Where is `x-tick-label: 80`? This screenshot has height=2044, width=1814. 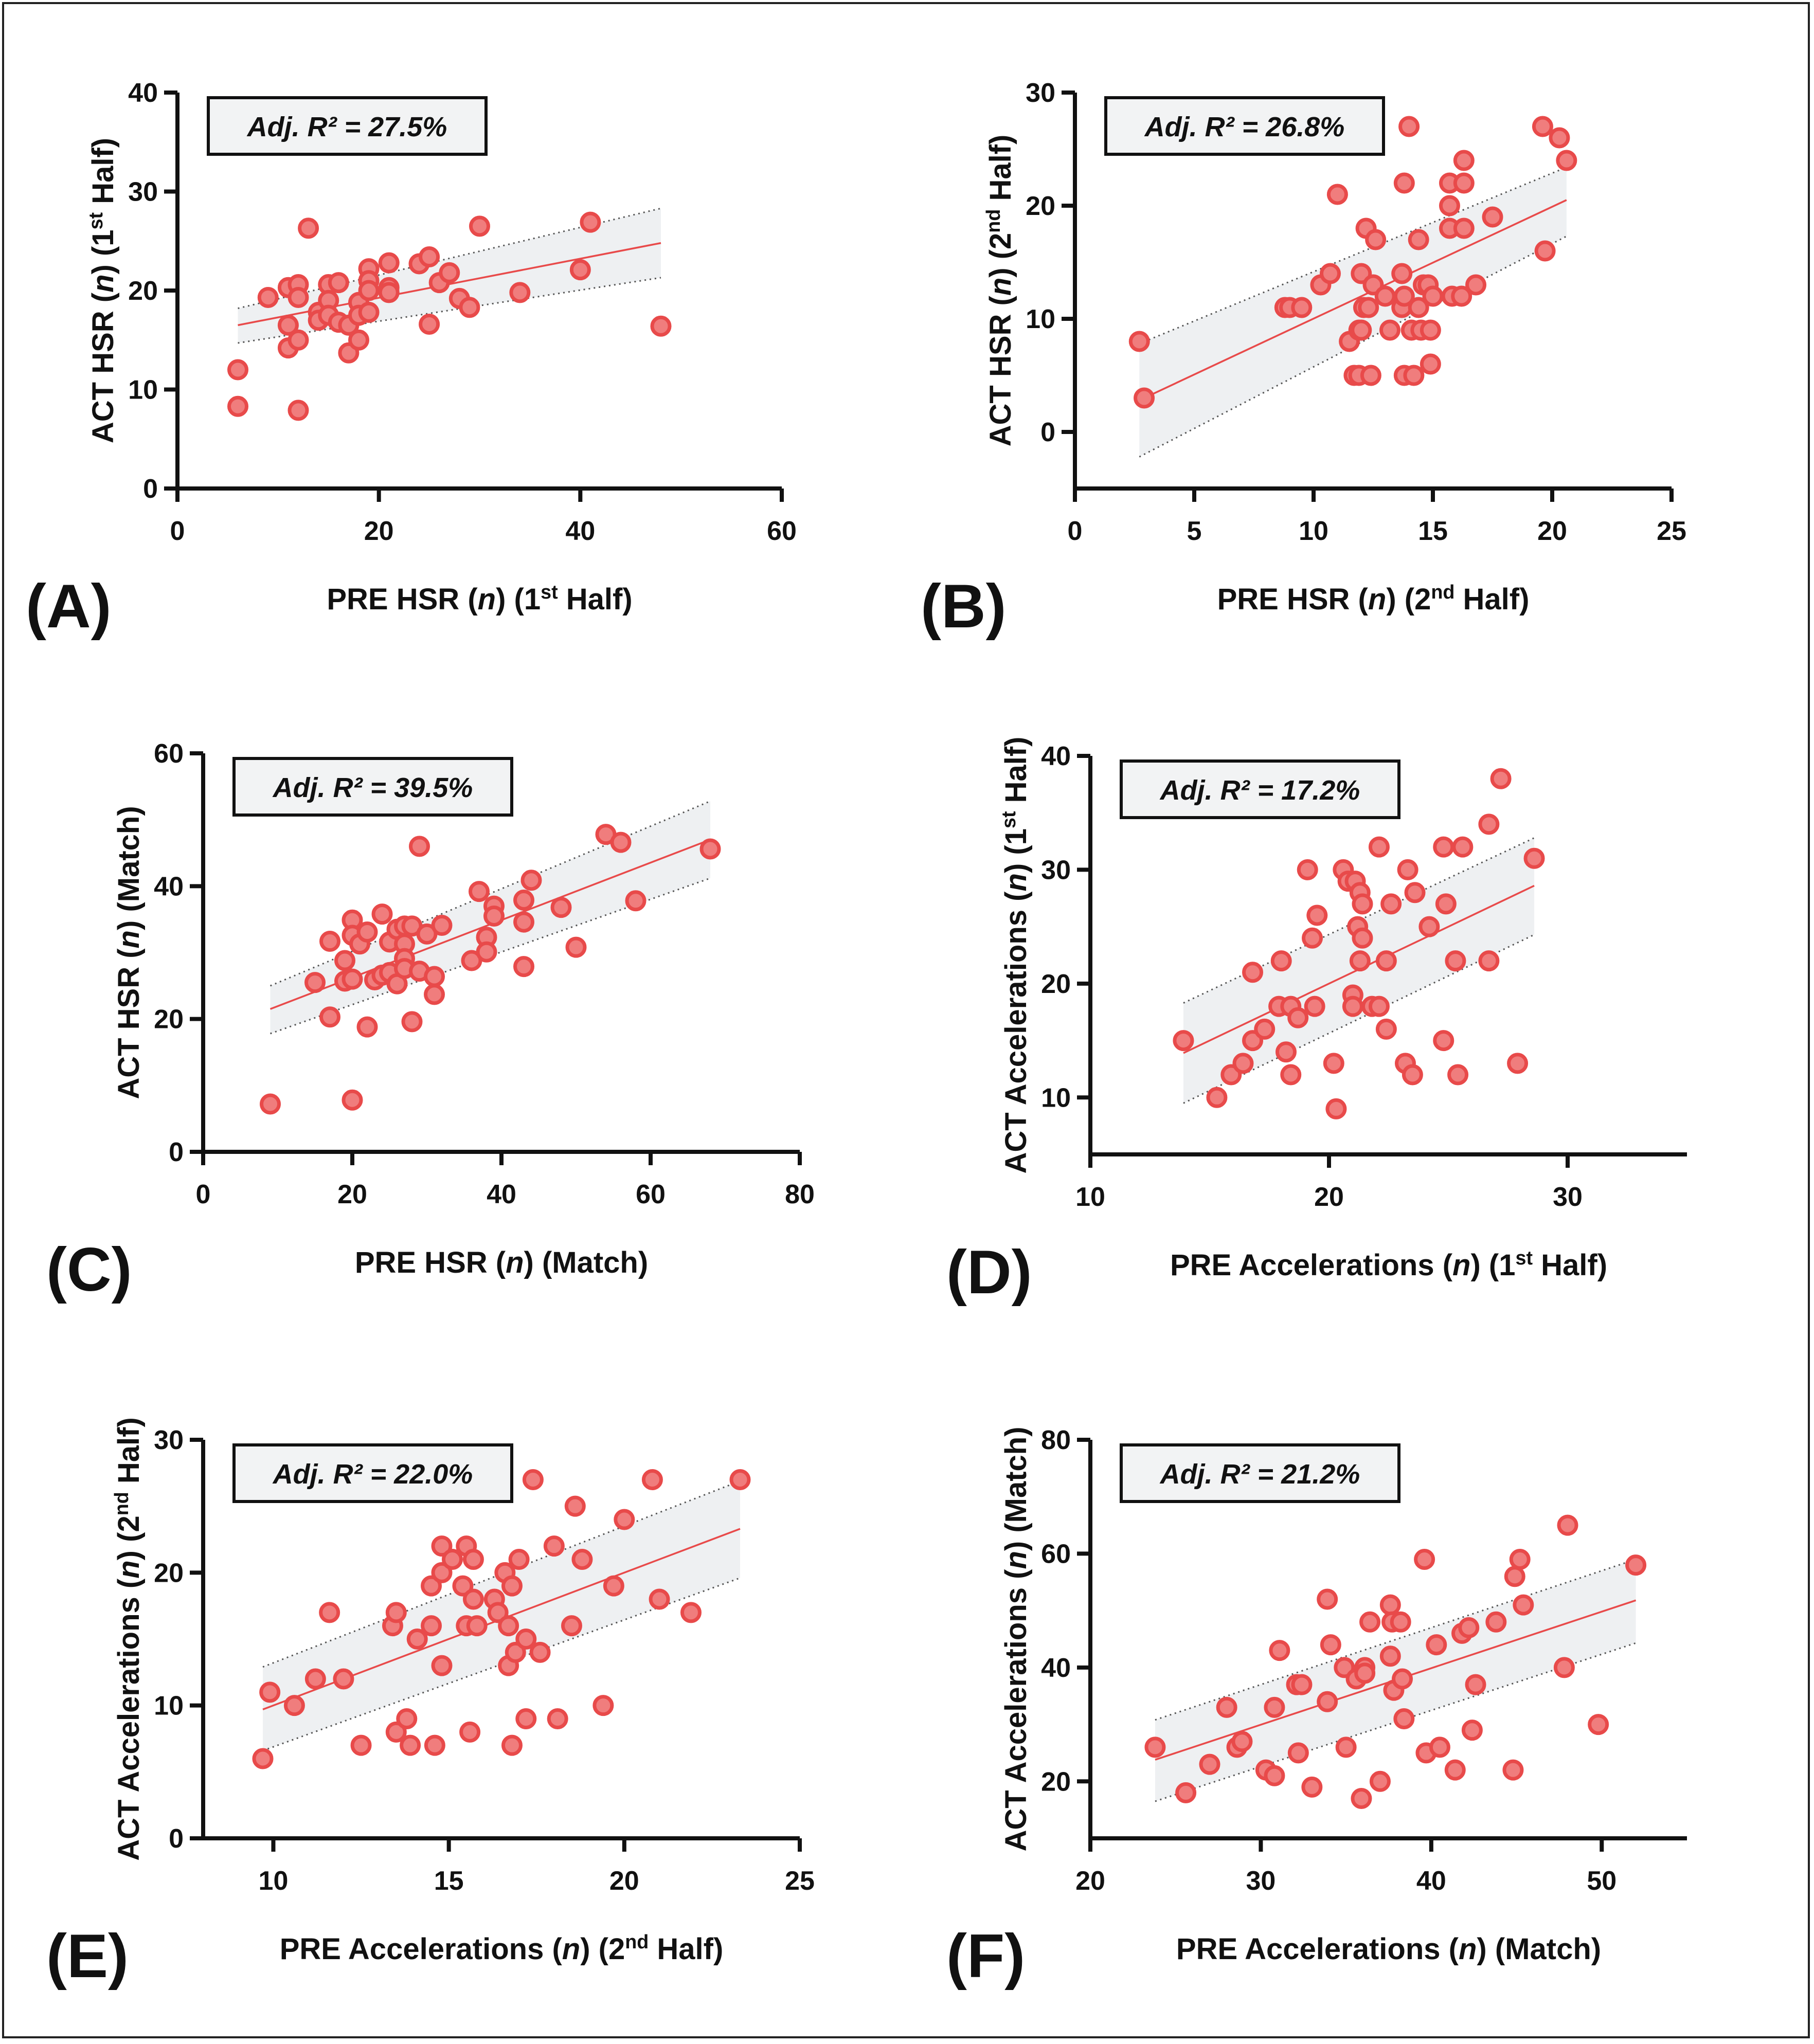
x-tick-label: 80 is located at coordinates (800, 1195).